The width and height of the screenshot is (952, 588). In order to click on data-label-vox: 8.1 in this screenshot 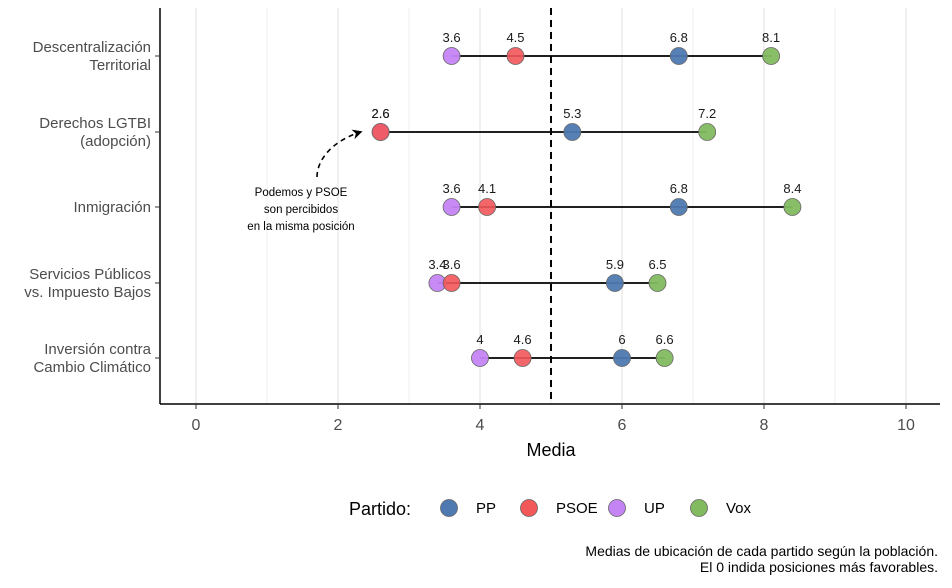, I will do `click(771, 37)`.